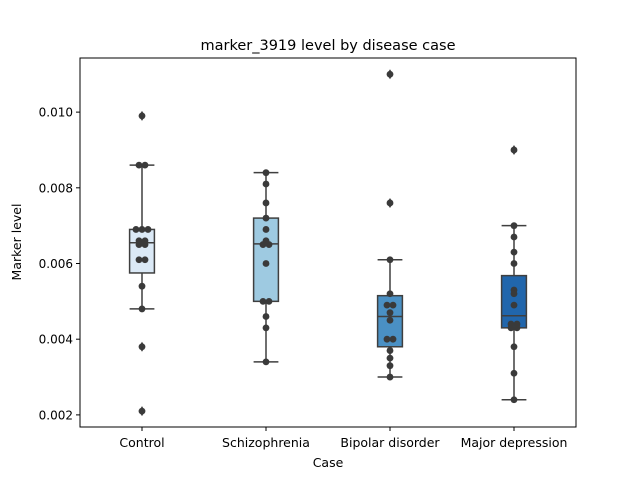 This screenshot has width=640, height=480. What do you see at coordinates (56, 415) in the screenshot?
I see `y-tick-label: 0.002` at bounding box center [56, 415].